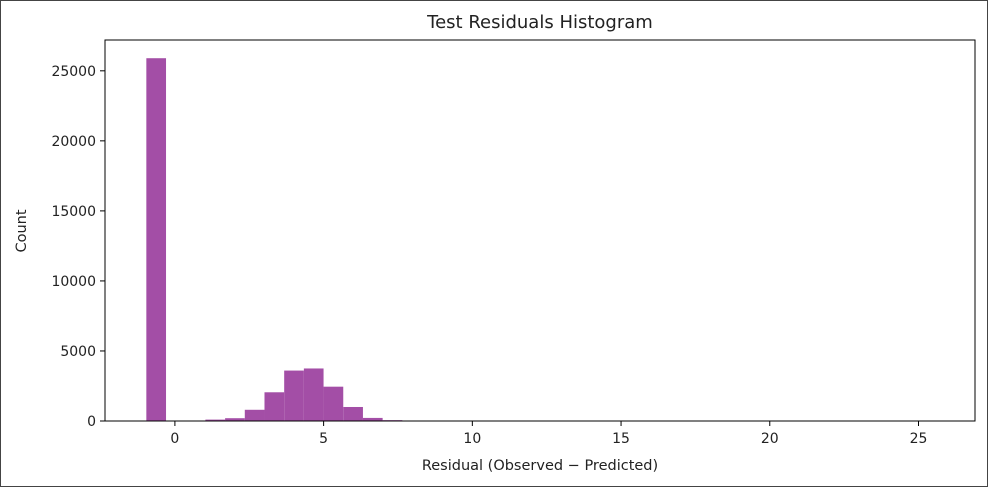 This screenshot has height=487, width=988. What do you see at coordinates (73, 72) in the screenshot?
I see `y-tick-label: 25000` at bounding box center [73, 72].